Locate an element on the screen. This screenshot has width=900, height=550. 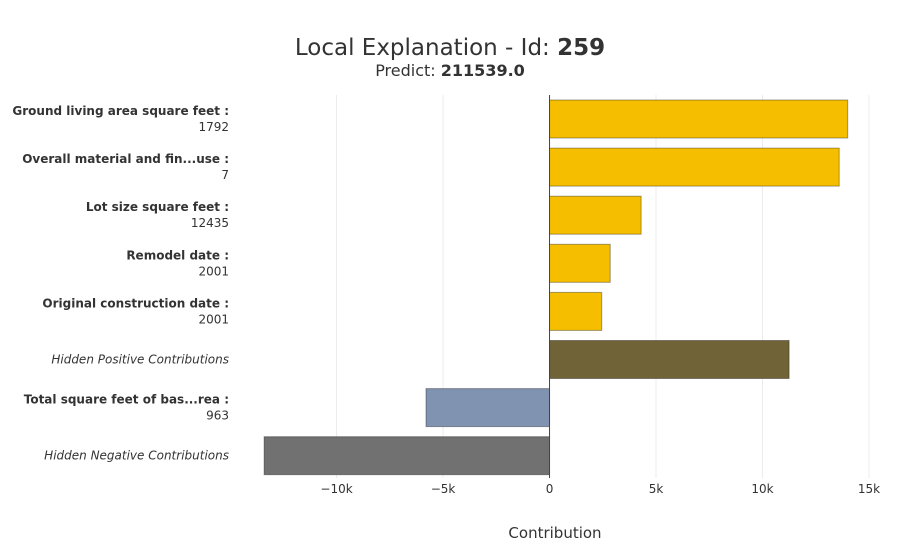
chart-subtitle-prefix: Predict: is located at coordinates (408, 70).